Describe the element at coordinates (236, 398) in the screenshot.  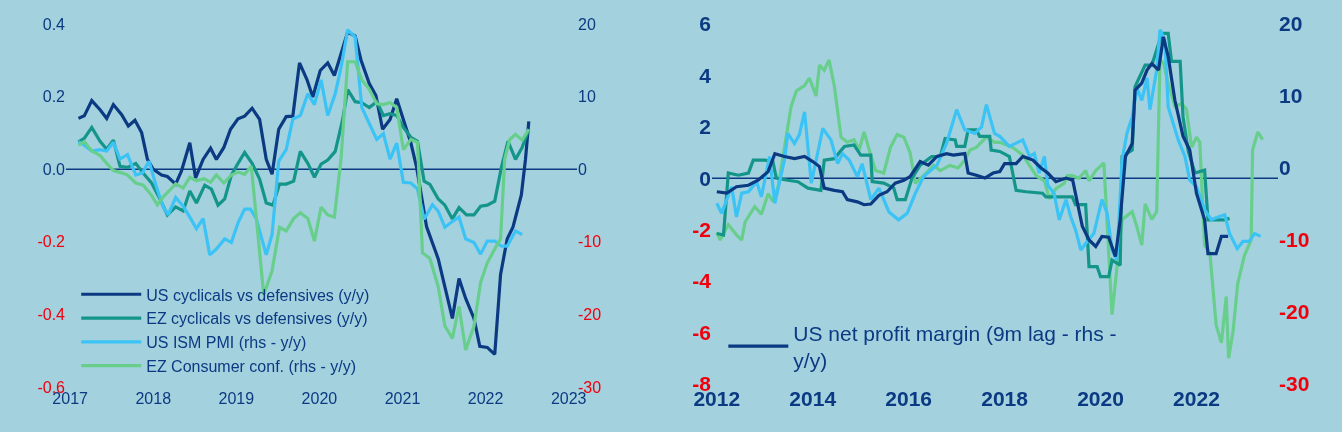
I see `x-tick-label: 2019` at that location.